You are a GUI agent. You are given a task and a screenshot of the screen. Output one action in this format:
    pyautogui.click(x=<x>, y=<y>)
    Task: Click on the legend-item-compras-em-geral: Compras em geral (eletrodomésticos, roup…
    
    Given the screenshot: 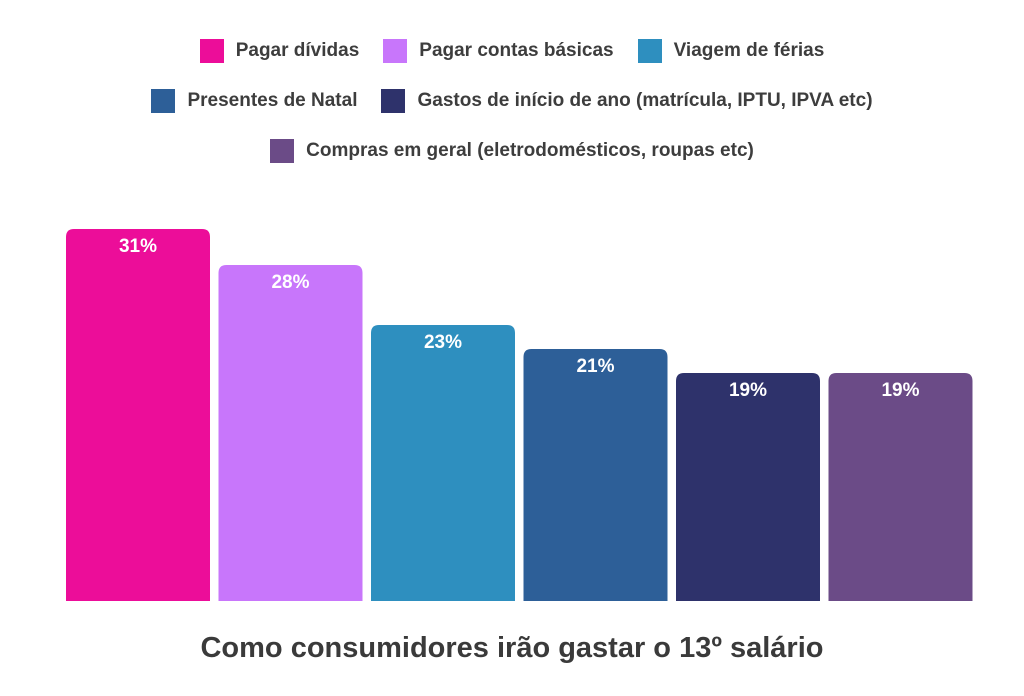 What is the action you would take?
    pyautogui.click(x=512, y=151)
    